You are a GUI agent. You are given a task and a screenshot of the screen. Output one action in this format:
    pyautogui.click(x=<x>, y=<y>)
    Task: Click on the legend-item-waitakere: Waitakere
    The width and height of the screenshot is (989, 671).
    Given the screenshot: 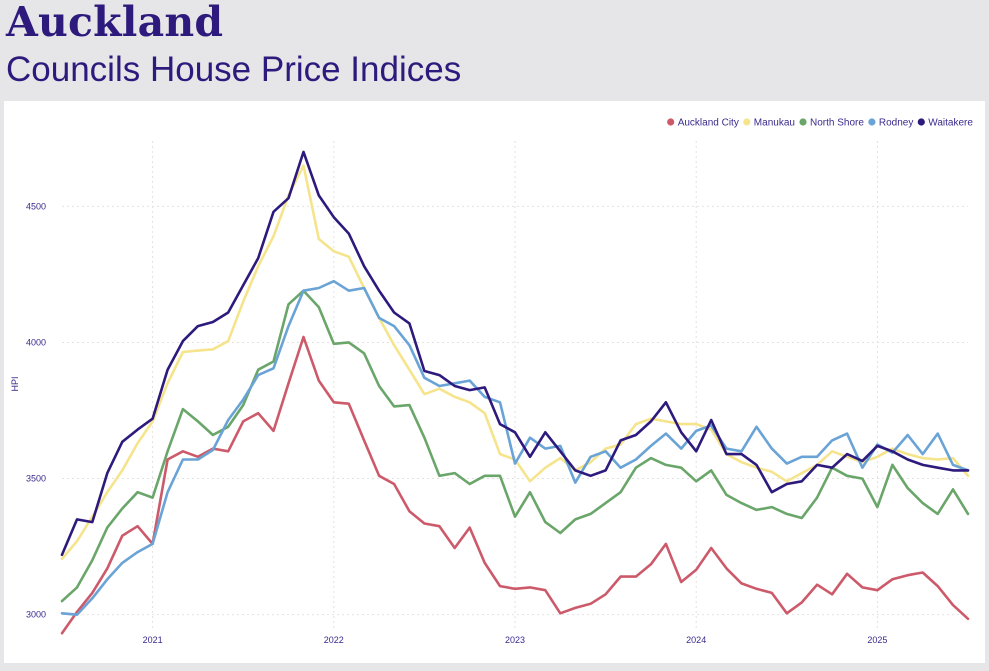 What is the action you would take?
    pyautogui.click(x=945, y=123)
    